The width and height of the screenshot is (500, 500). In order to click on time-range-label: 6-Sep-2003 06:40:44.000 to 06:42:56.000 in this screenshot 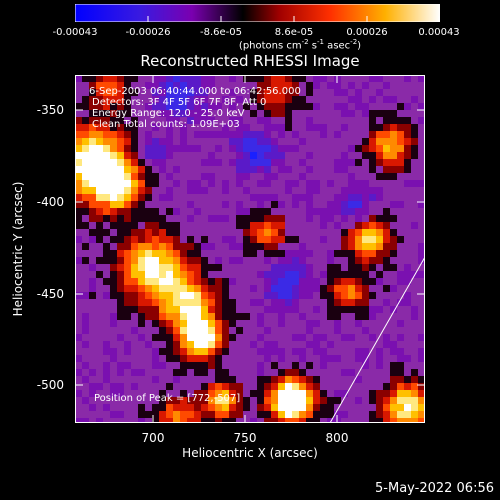, I will do `click(195, 91)`.